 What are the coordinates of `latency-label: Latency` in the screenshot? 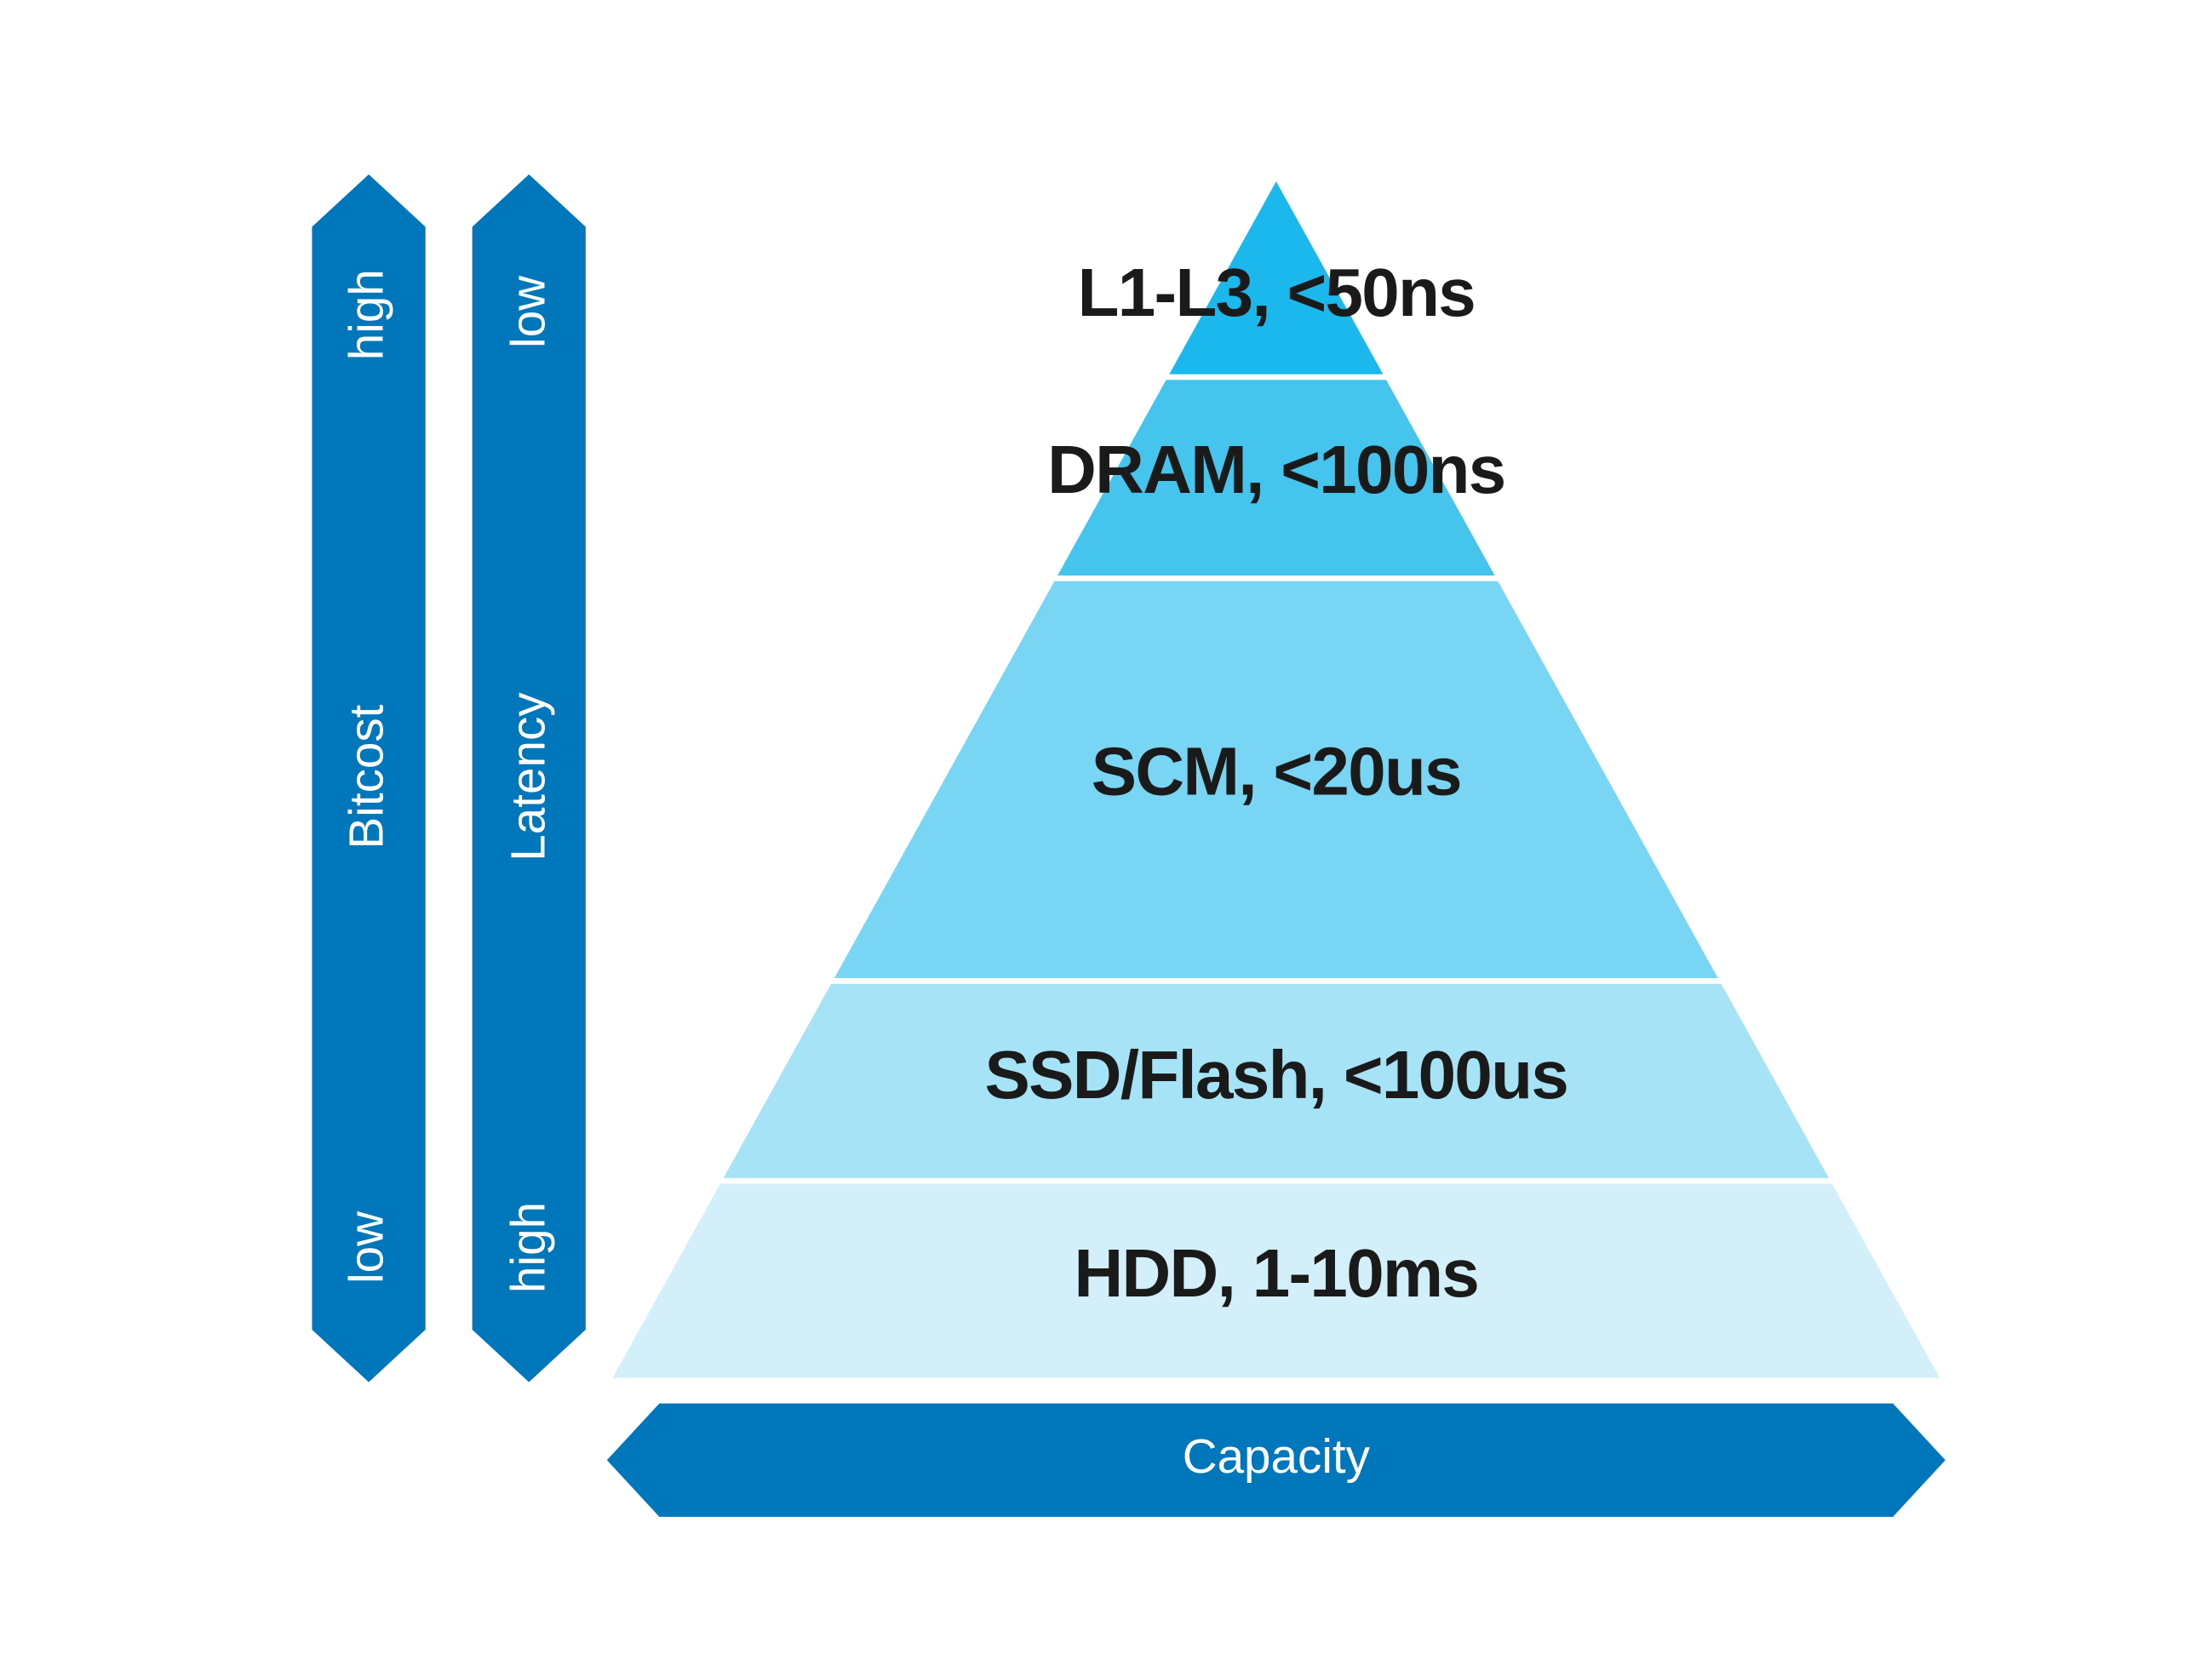 It's located at (528, 776).